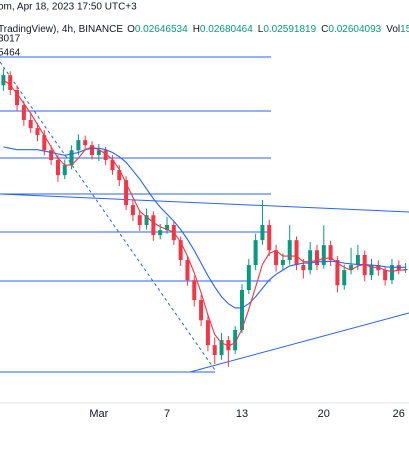  Describe the element at coordinates (393, 29) in the screenshot. I see `ohlc-key: Vol` at that location.